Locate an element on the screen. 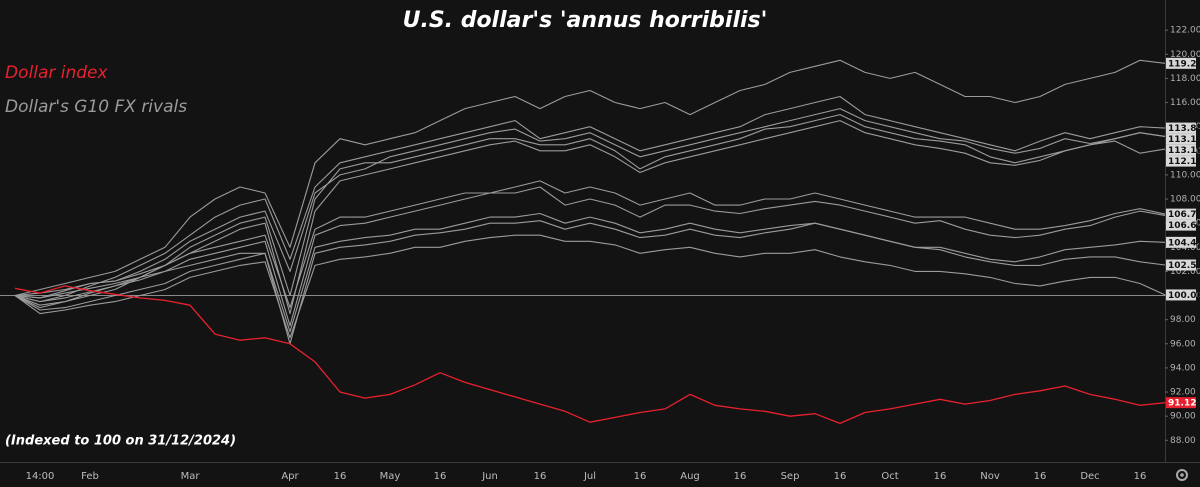 Image resolution: width=1200 pixels, height=487 pixels. last-value-label: 91.12 is located at coordinates (1182, 404).